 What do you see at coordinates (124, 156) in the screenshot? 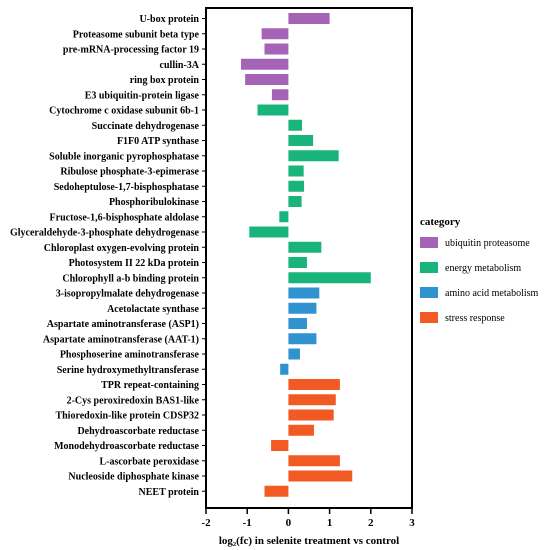
I see `category-label: Soluble inorganic pyrophosphatase` at bounding box center [124, 156].